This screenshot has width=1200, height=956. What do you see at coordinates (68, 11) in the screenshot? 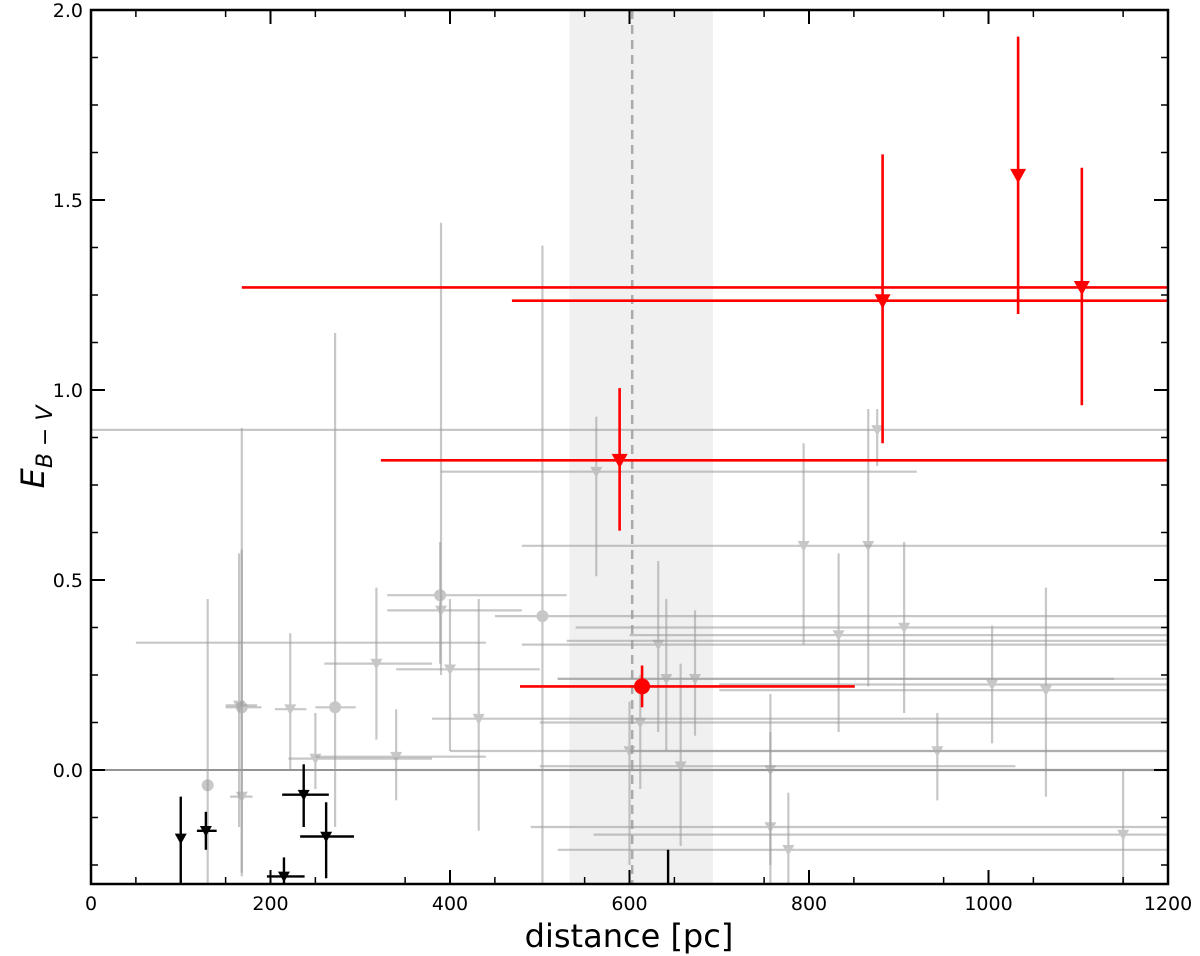
I see `y-tick-label: 2.0` at bounding box center [68, 11].